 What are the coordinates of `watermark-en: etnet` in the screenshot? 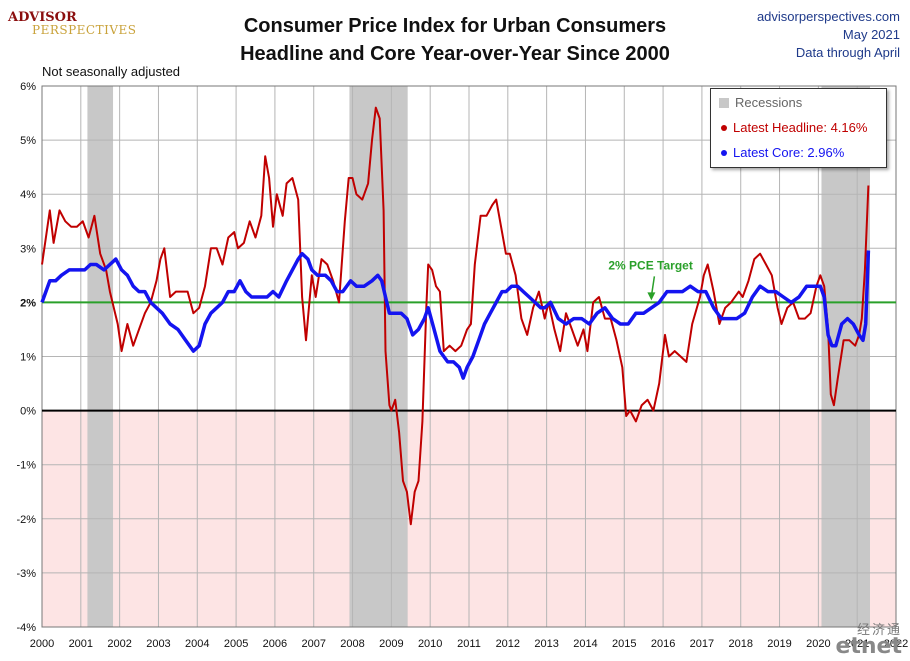 It's located at (868, 646).